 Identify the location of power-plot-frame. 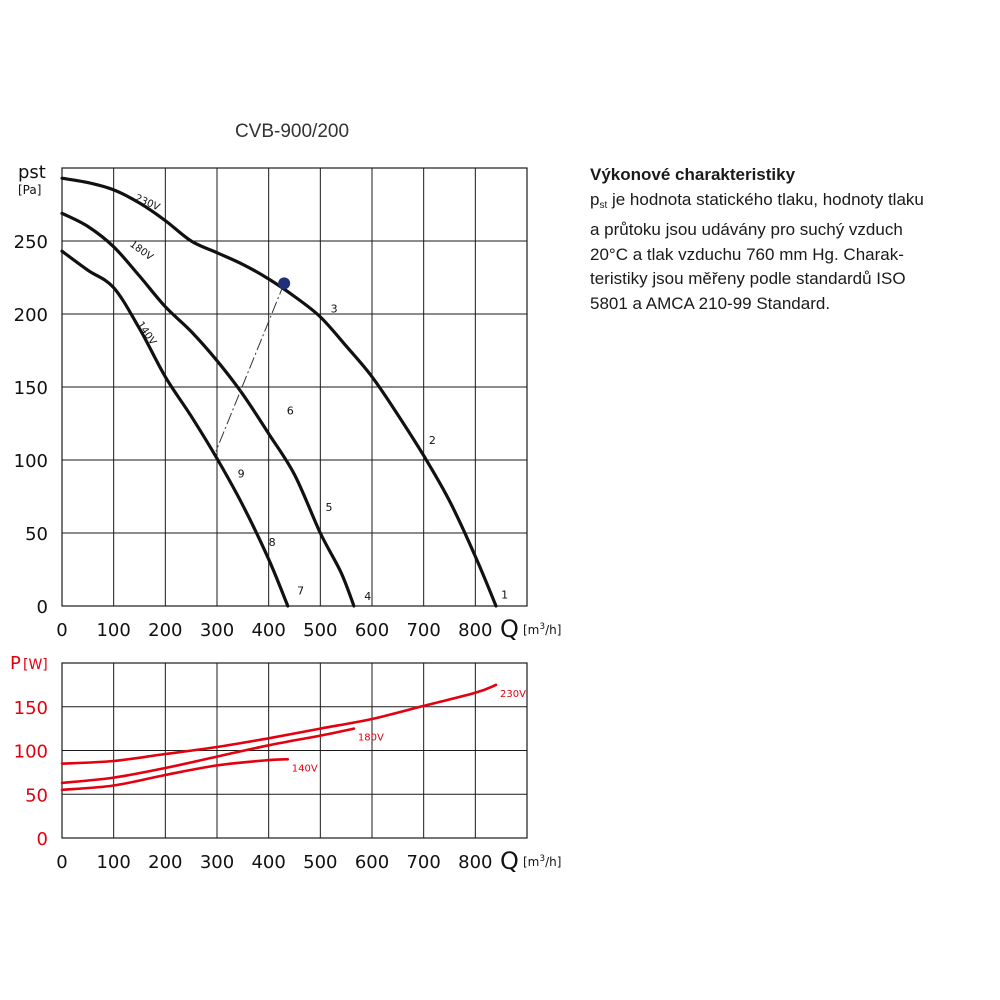
(294, 750).